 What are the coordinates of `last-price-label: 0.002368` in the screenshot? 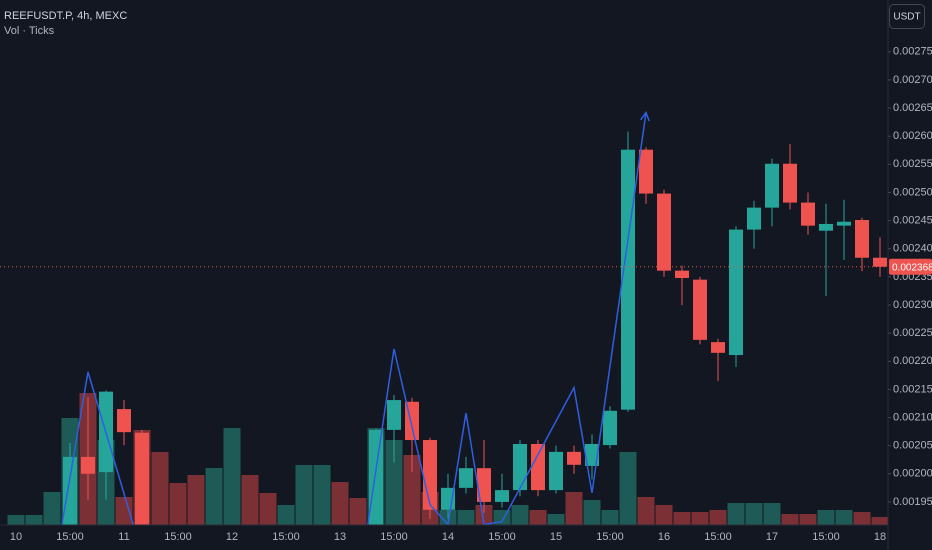 It's located at (912, 267).